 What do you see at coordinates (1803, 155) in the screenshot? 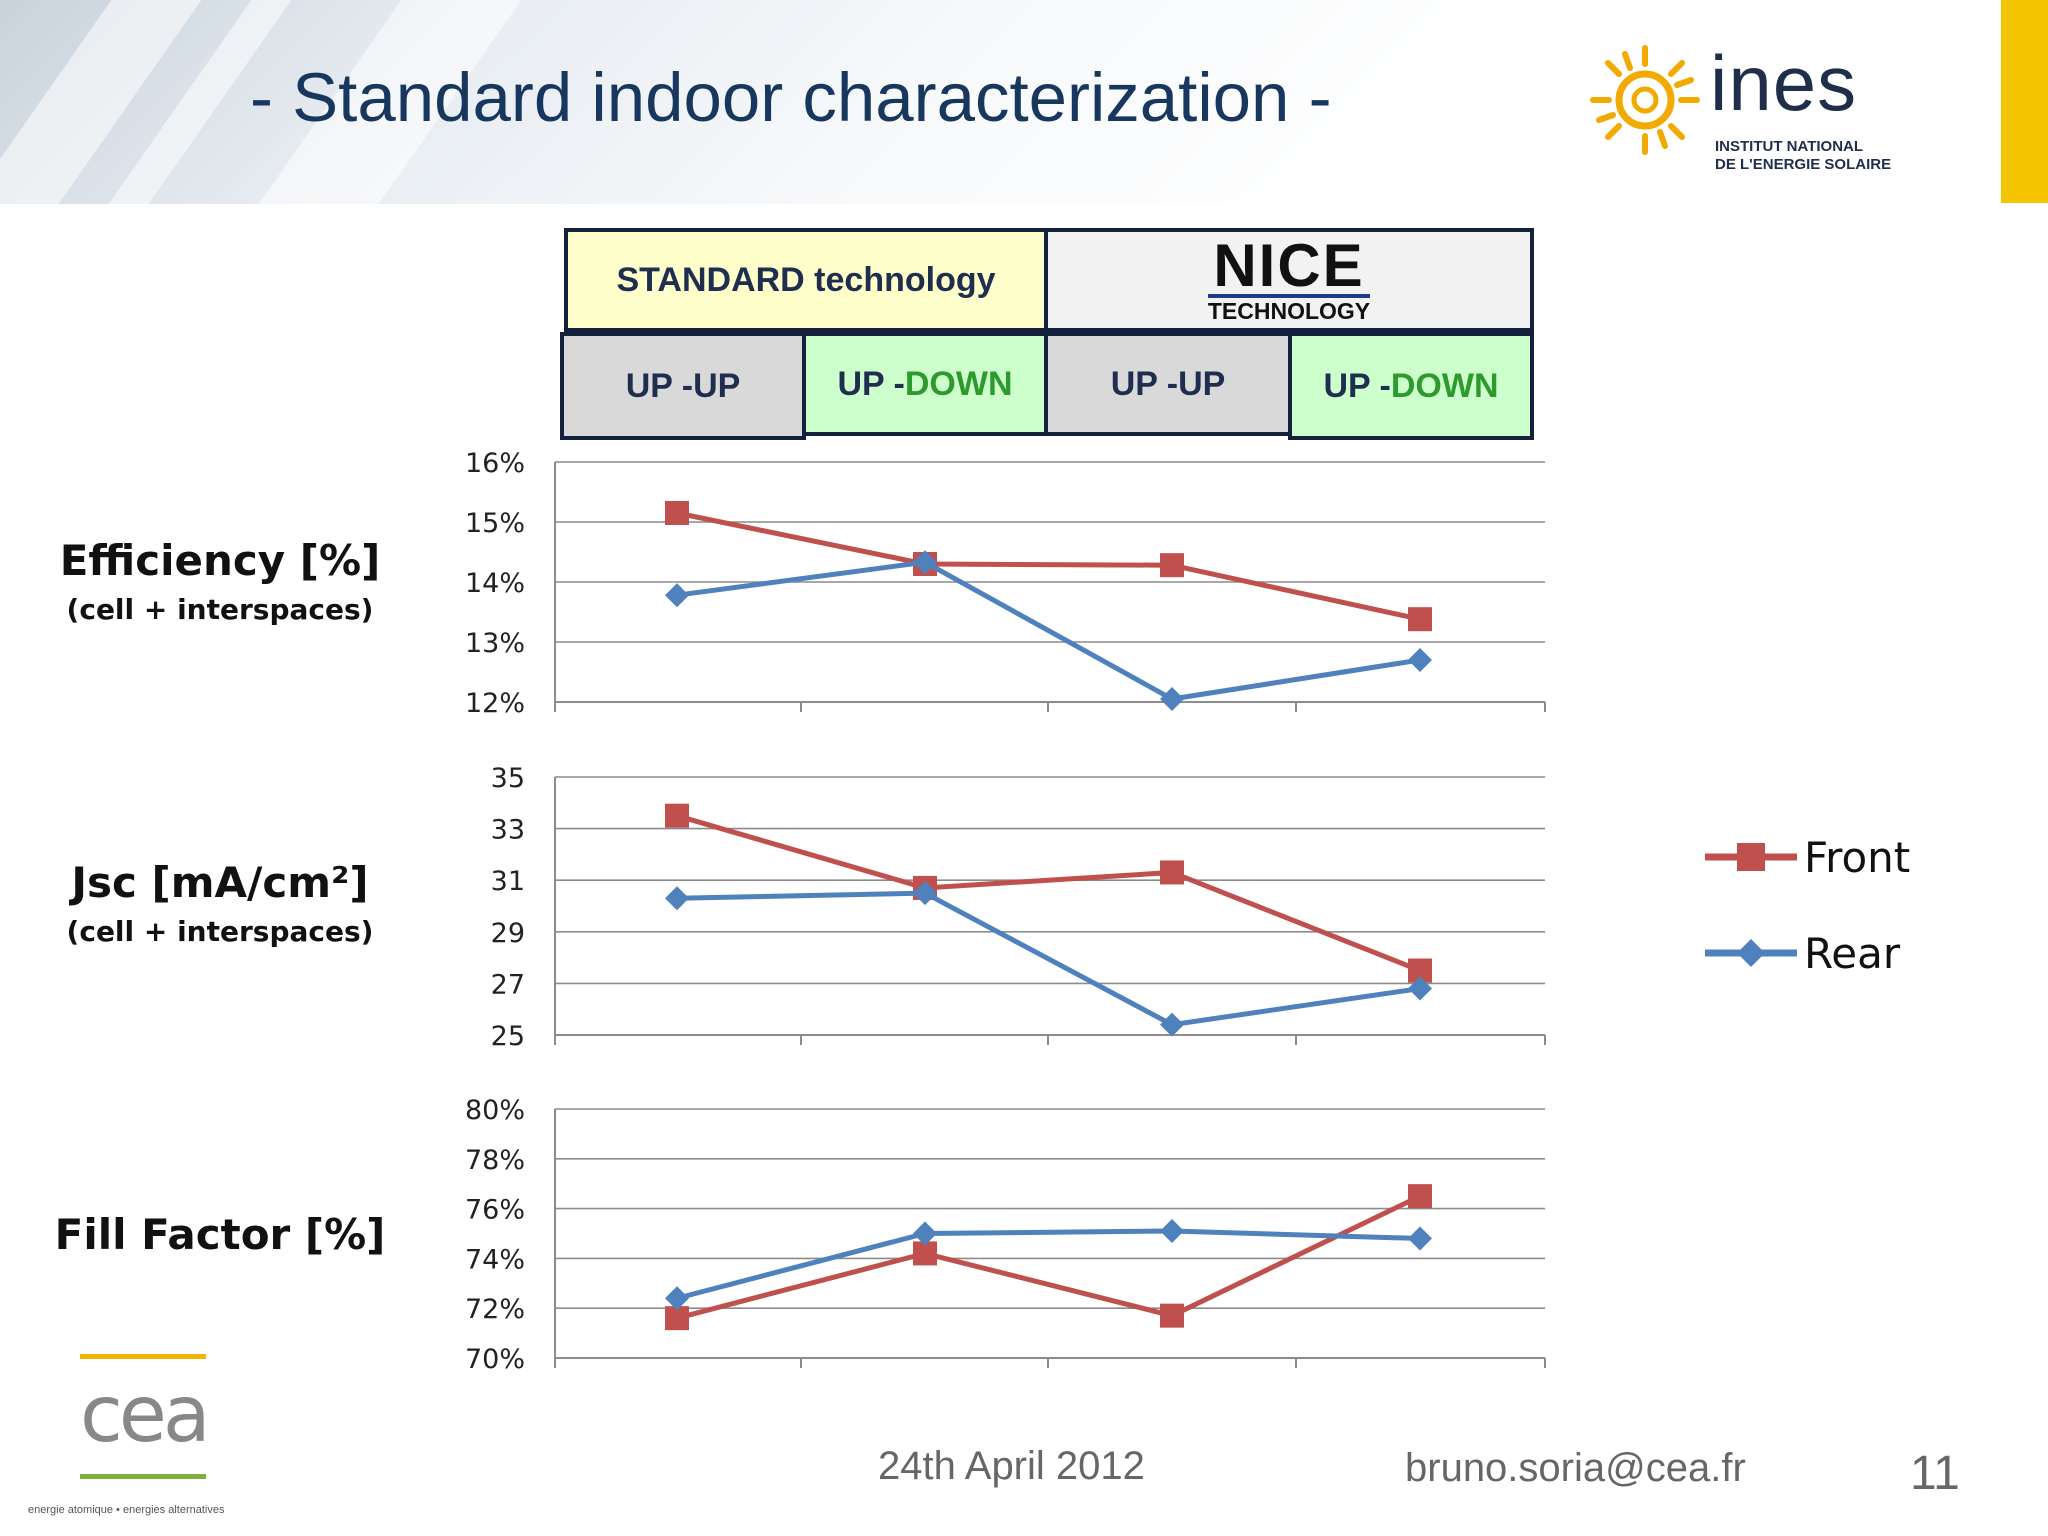
I see `ines-subtitle: INSTITUT NATIONAL DE L'ENERGIE SOLAIRE` at bounding box center [1803, 155].